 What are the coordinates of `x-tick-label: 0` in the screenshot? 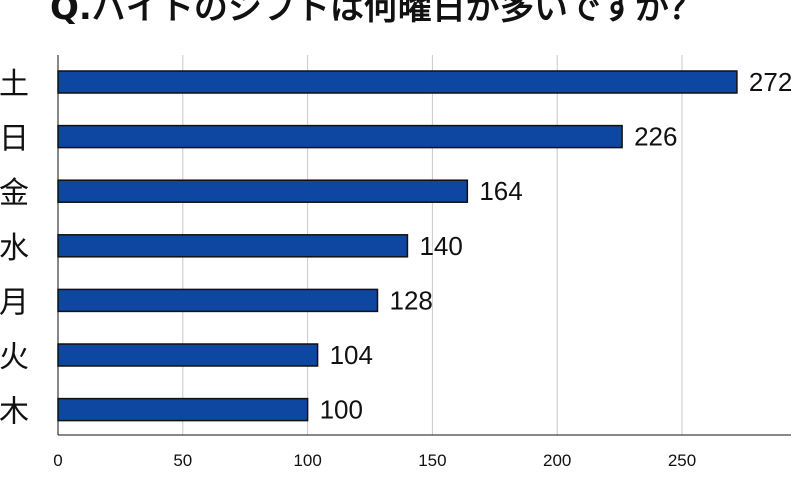 It's located at (57, 460).